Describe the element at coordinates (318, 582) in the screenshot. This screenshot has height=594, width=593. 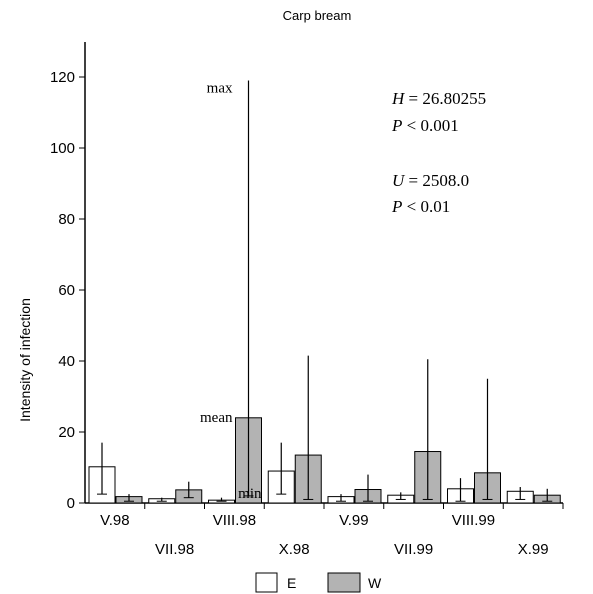
I see `legend: E W` at that location.